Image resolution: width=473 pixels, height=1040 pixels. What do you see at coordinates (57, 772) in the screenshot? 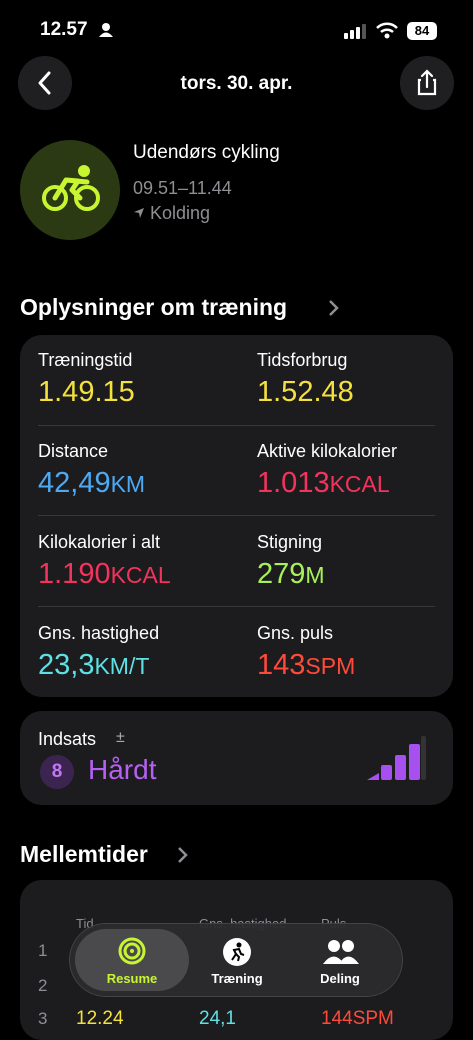
I see `effort-score: 8` at bounding box center [57, 772].